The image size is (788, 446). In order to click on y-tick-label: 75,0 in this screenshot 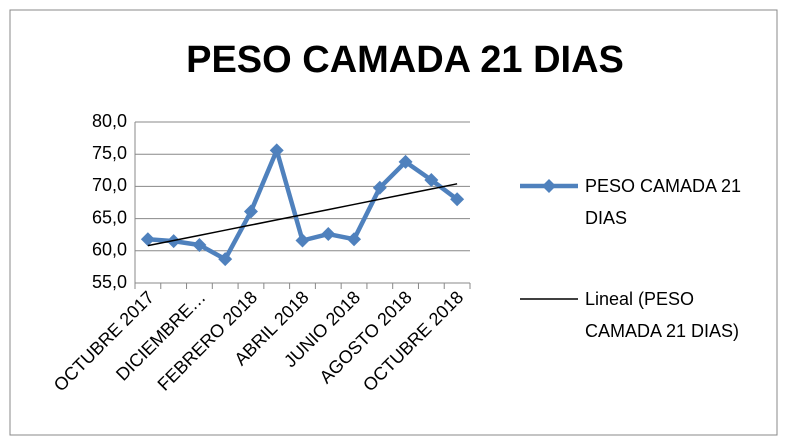, I will do `click(109, 153)`.